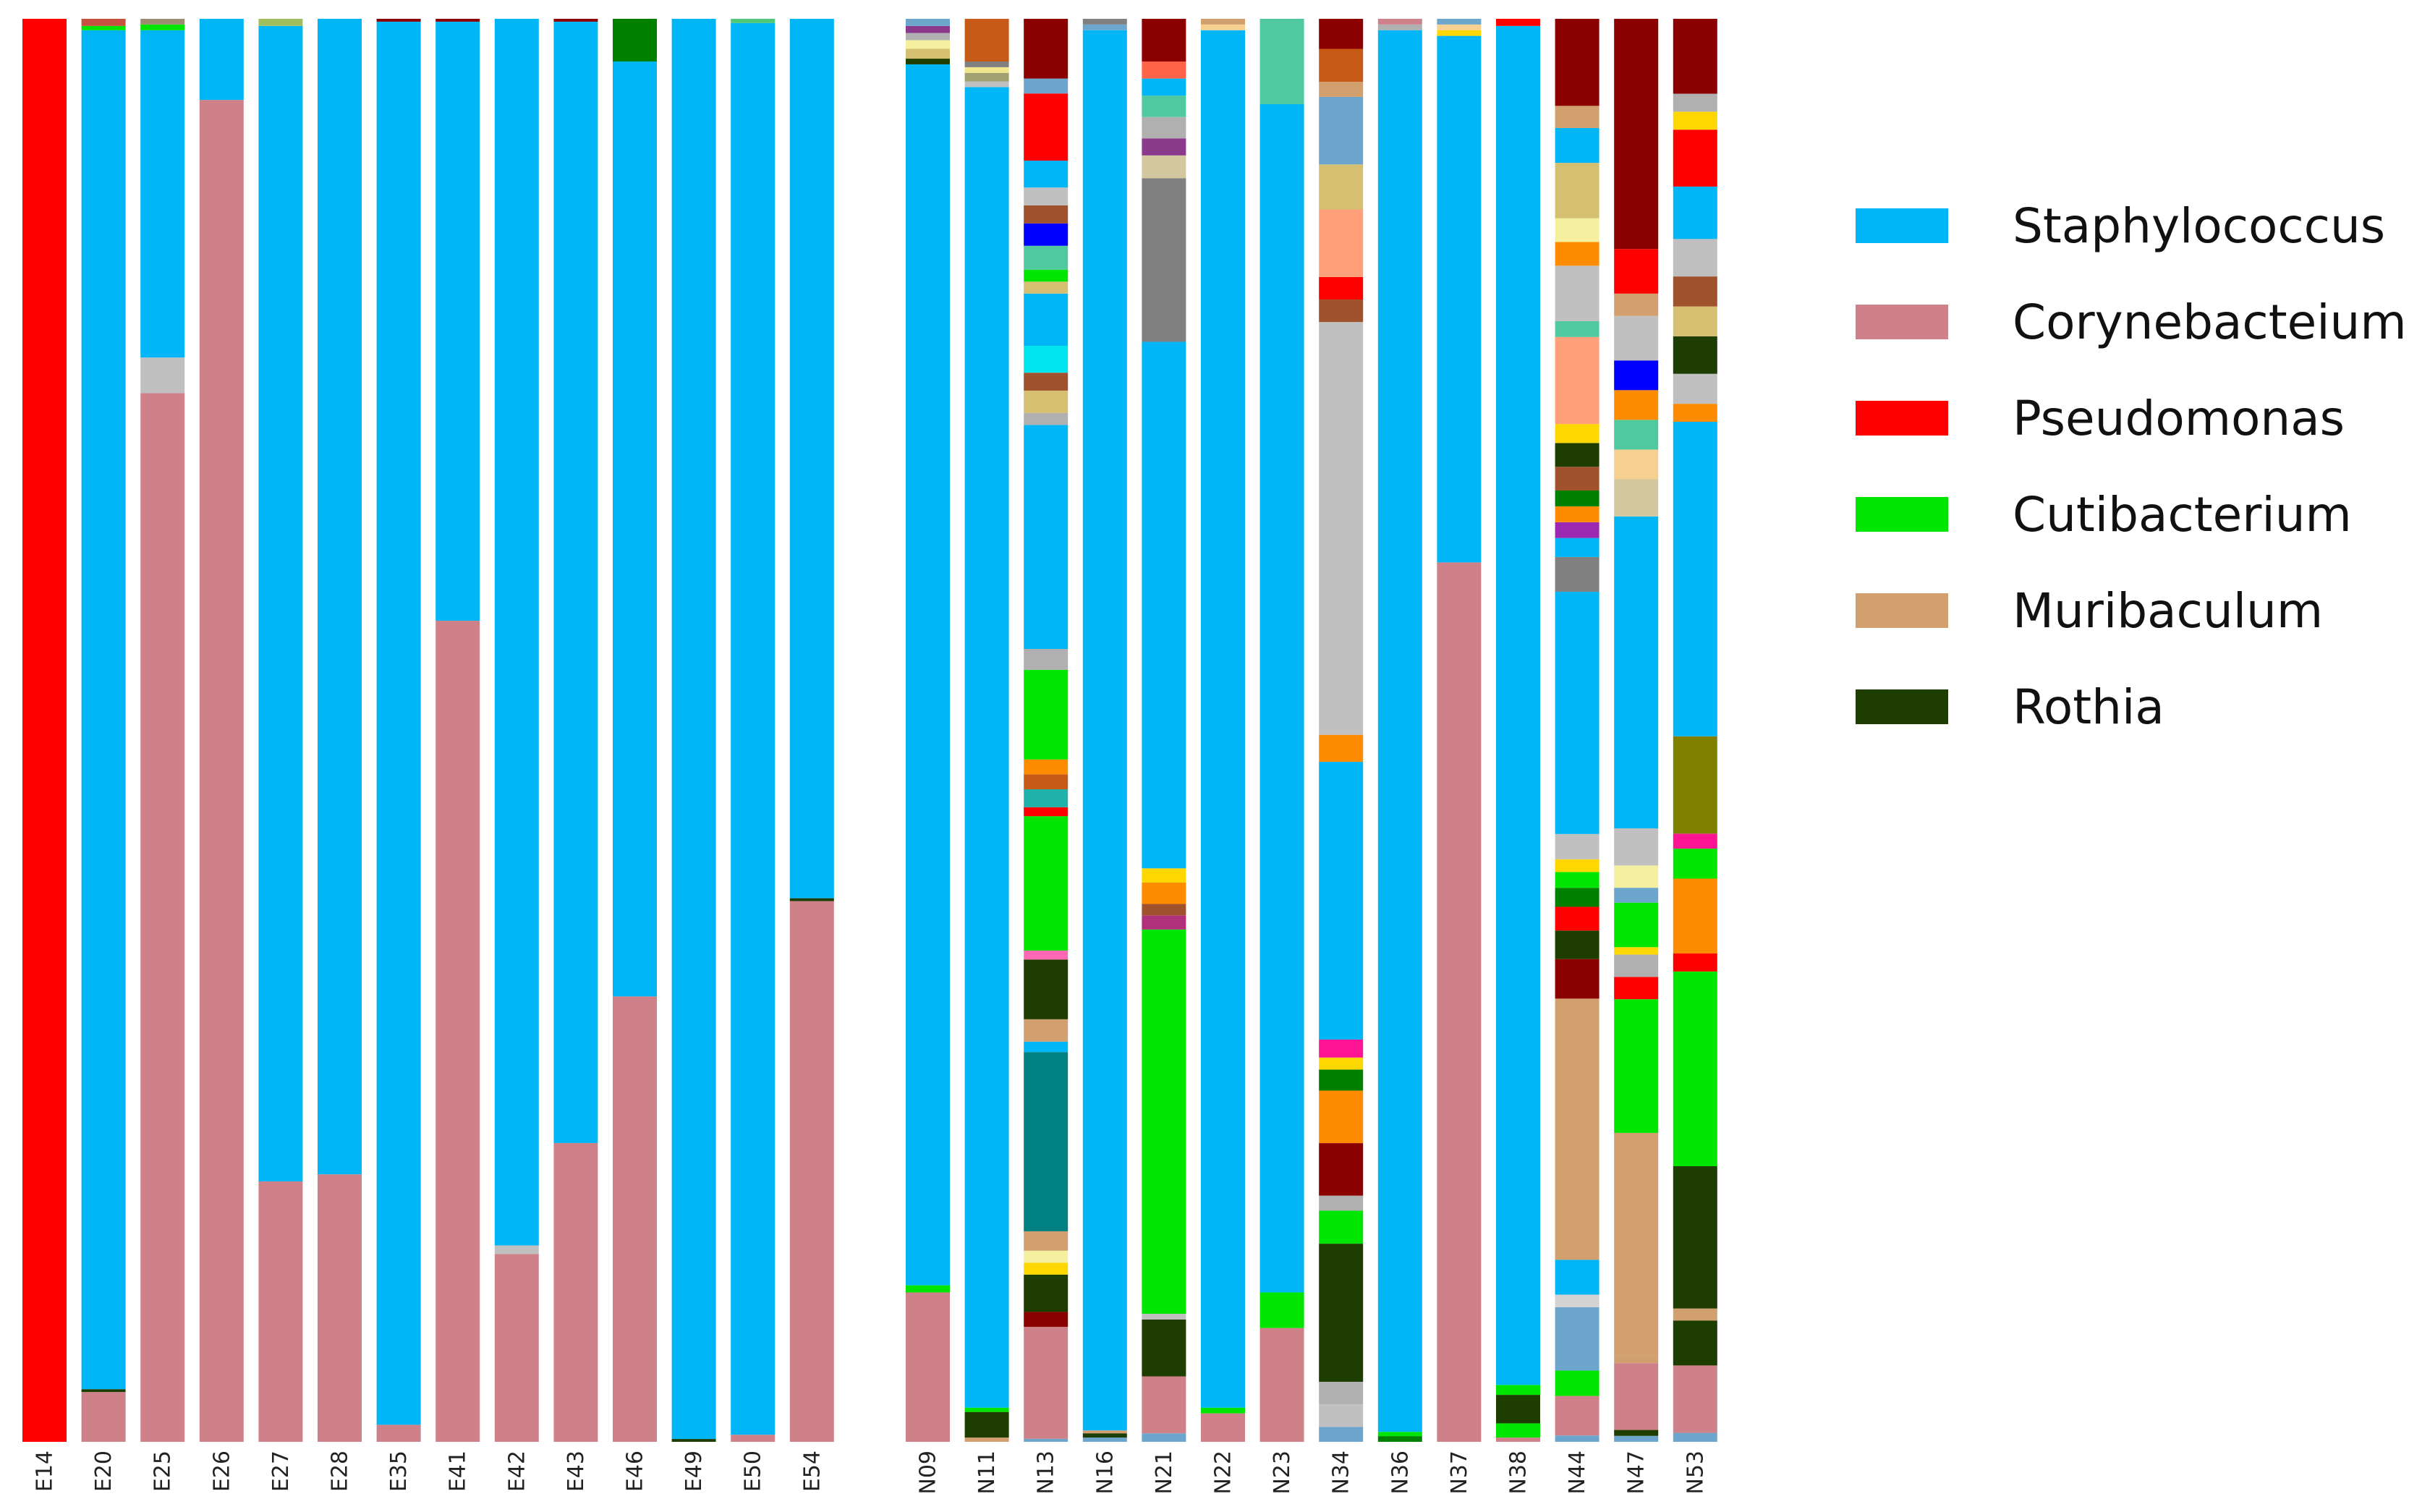  I want to click on legend-item-rothia: Rothia, so click(2010, 707).